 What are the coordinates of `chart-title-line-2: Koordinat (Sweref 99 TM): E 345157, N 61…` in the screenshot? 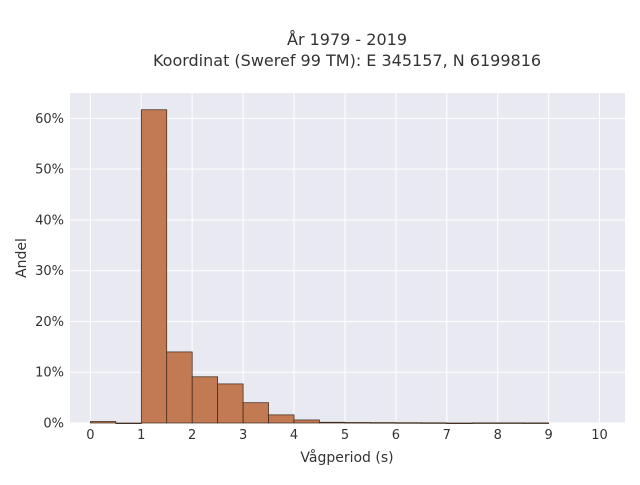 It's located at (347, 60).